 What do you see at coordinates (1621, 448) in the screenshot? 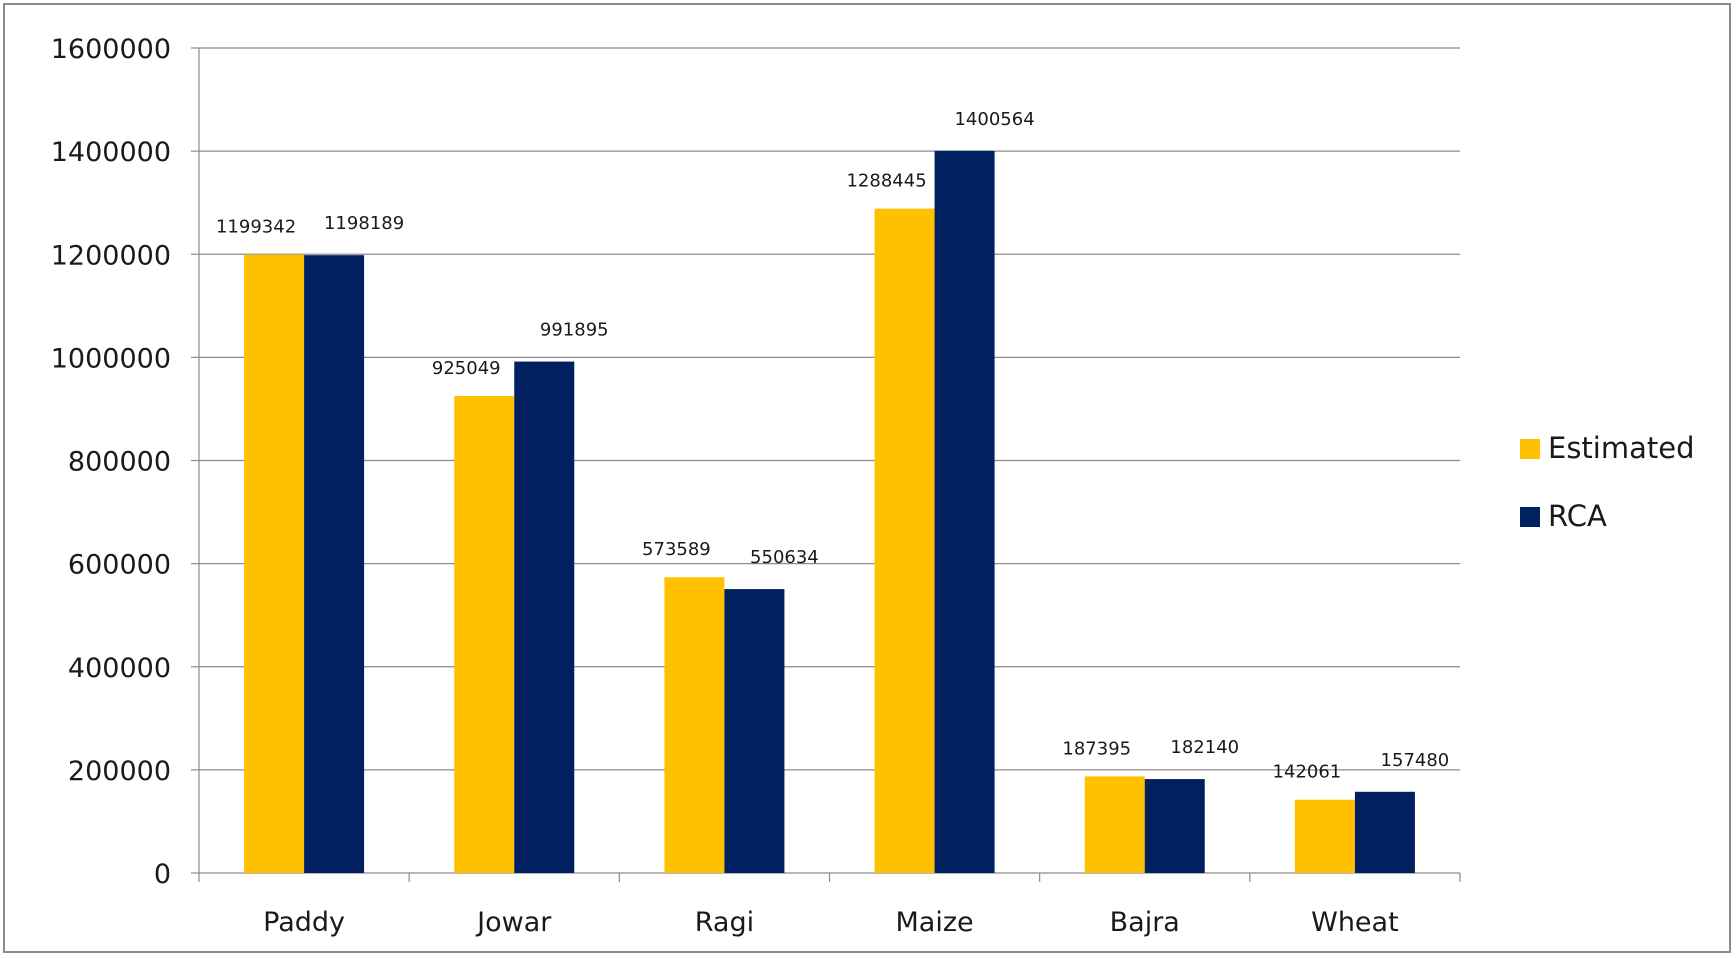
I see `legend-label-estimated: Estimated` at bounding box center [1621, 448].